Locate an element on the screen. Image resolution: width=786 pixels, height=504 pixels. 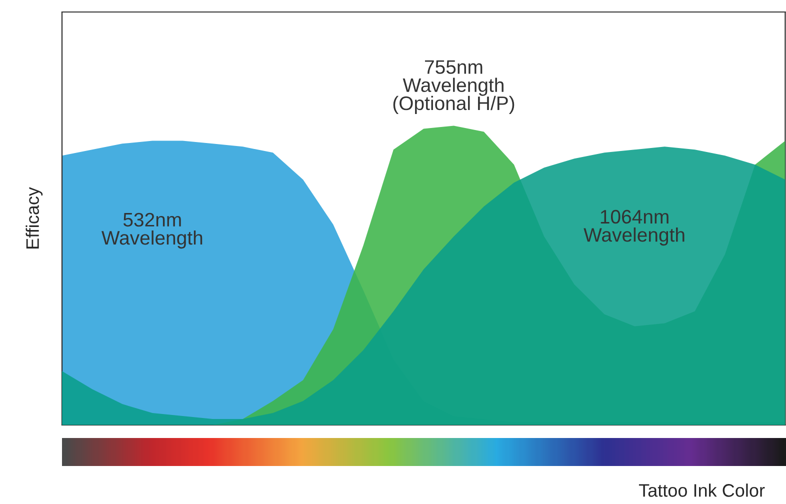
x-axis-title: Tattoo Ink Color is located at coordinates (701, 490).